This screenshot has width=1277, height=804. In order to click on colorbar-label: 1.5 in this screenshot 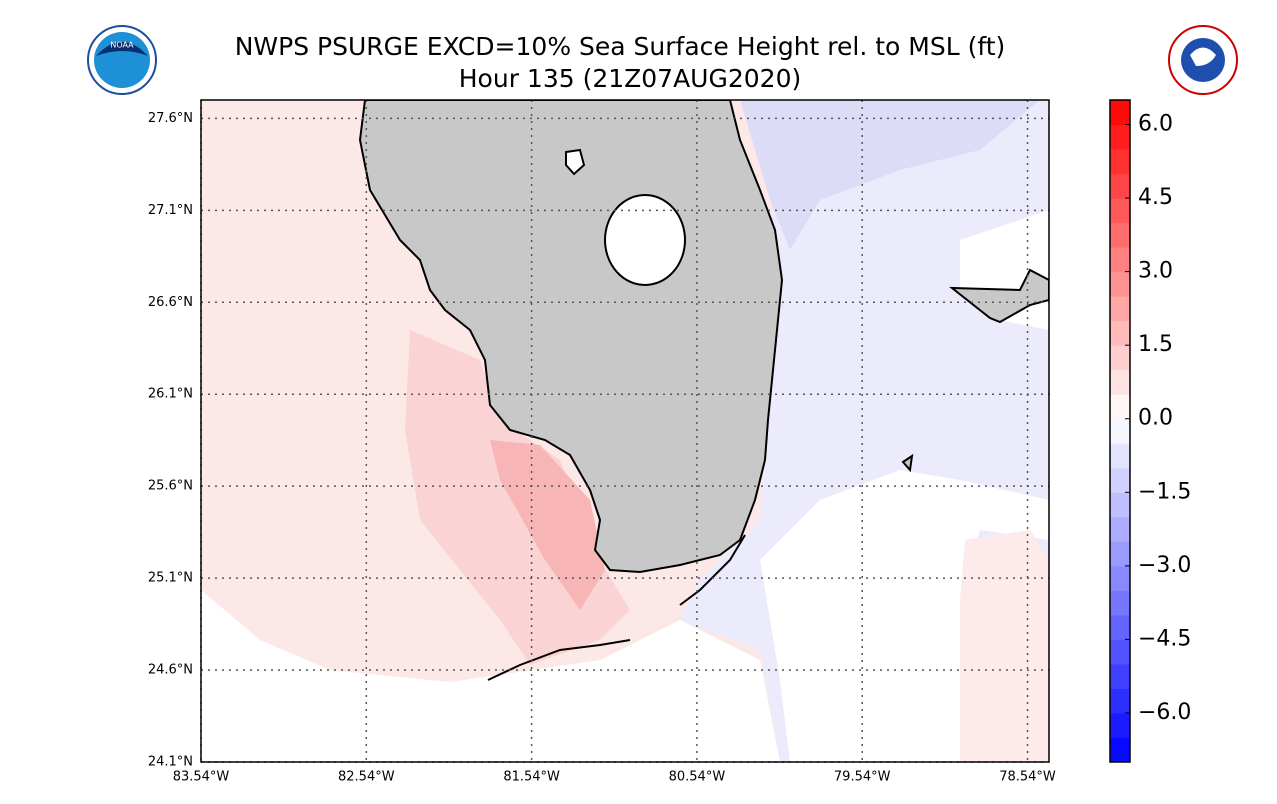, I will do `click(1155, 344)`.